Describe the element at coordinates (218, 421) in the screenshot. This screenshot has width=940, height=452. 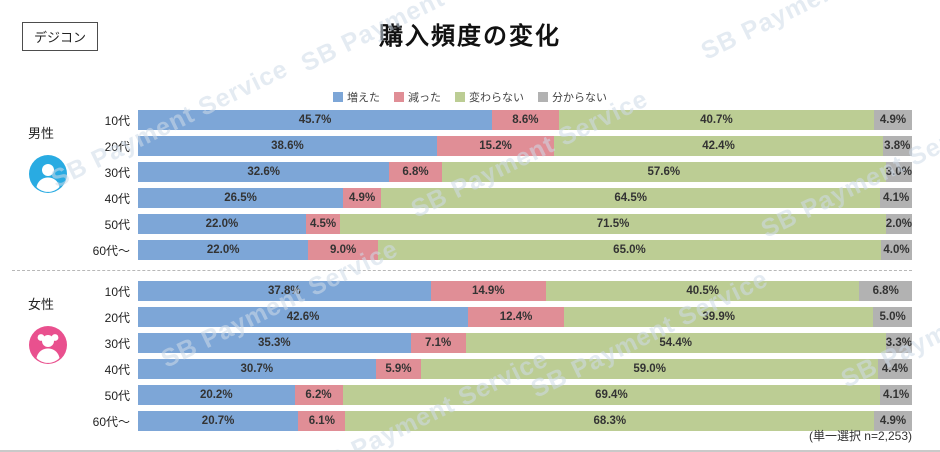
I see `segment-value: 20.7%` at that location.